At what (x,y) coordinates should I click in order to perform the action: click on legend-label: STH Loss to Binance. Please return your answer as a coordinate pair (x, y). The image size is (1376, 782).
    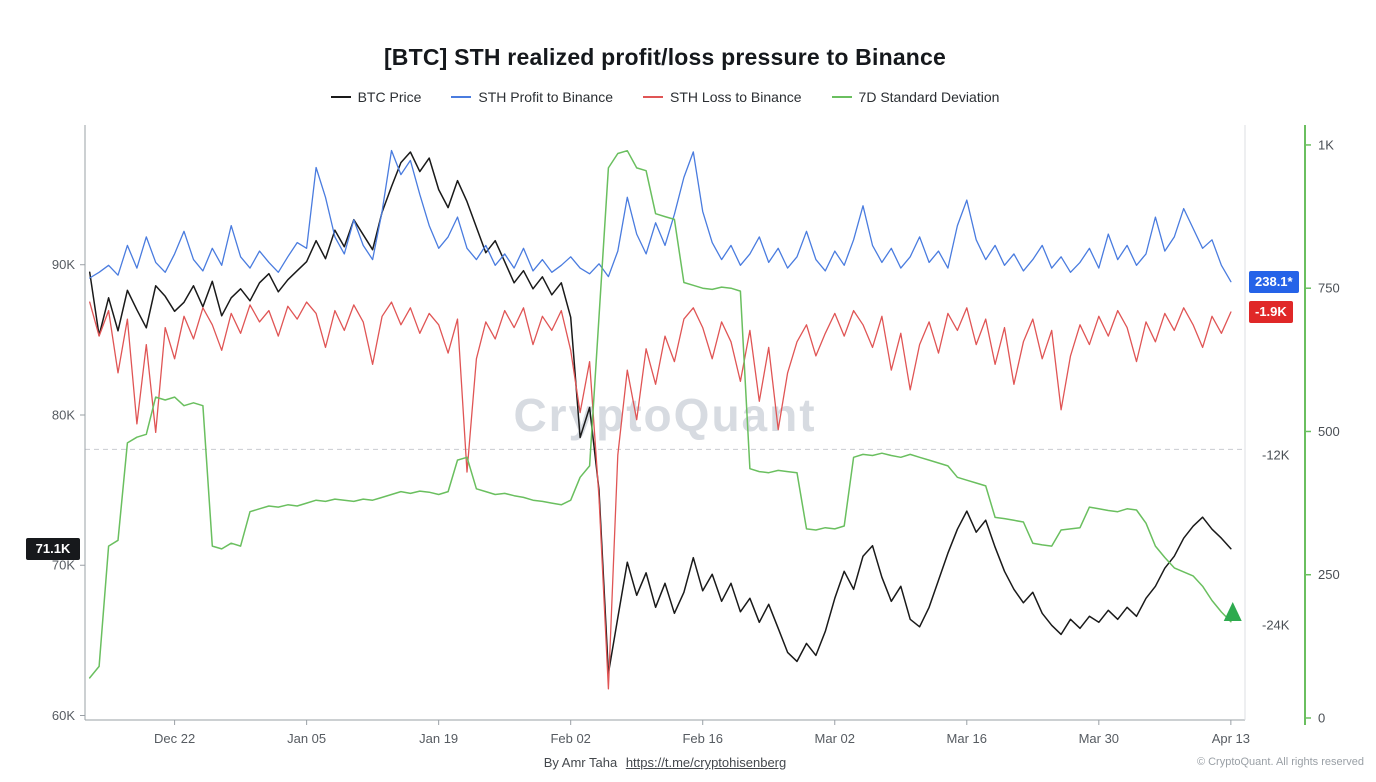
    Looking at the image, I should click on (736, 97).